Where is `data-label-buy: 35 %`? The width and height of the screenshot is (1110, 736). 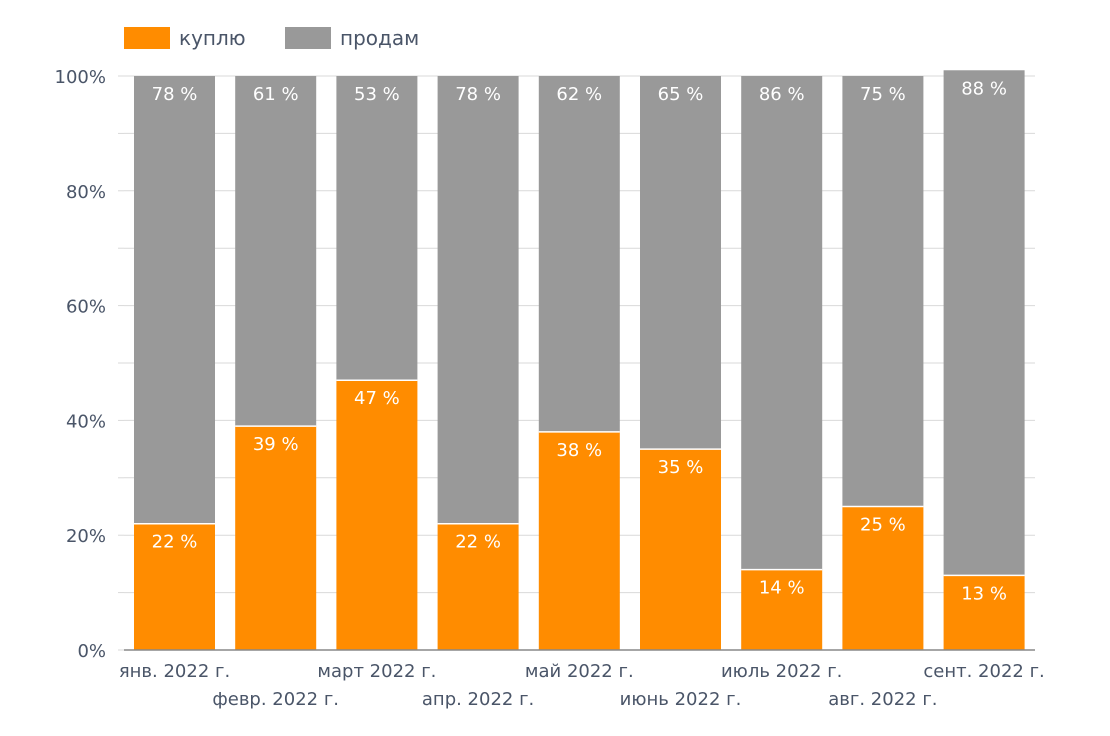 data-label-buy: 35 % is located at coordinates (681, 467).